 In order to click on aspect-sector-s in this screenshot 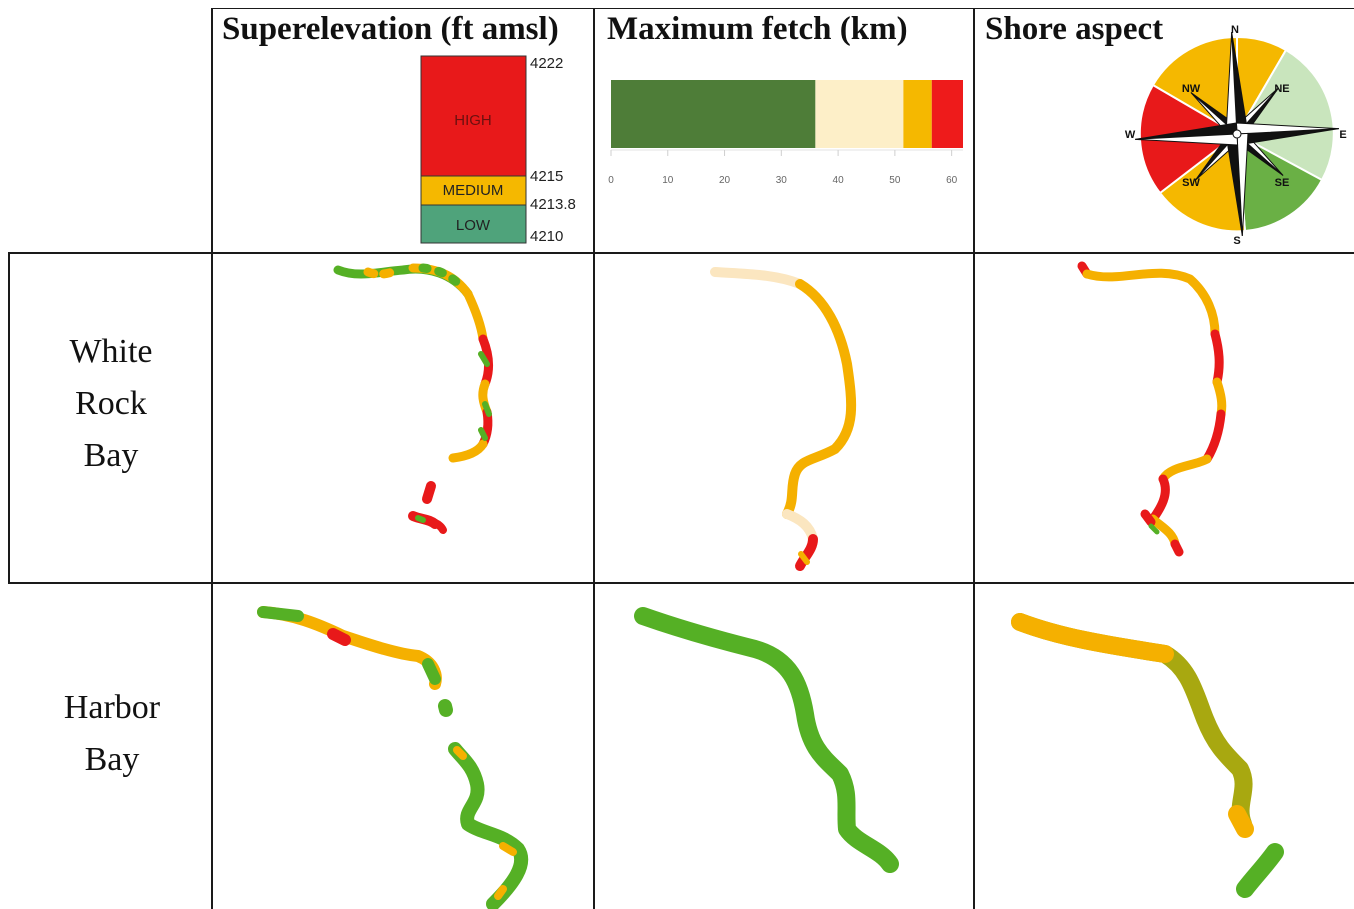, I will do `click(1202, 182)`.